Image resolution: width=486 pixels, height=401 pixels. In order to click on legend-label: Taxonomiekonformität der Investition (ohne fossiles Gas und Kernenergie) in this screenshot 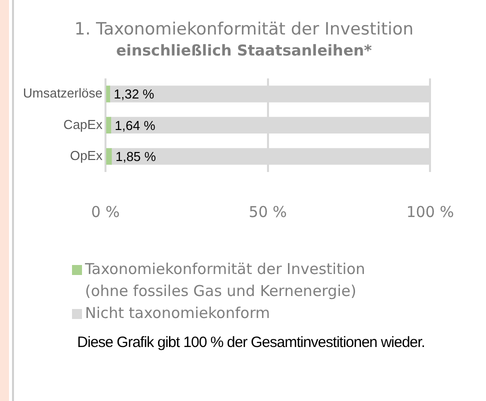, I will do `click(225, 280)`.